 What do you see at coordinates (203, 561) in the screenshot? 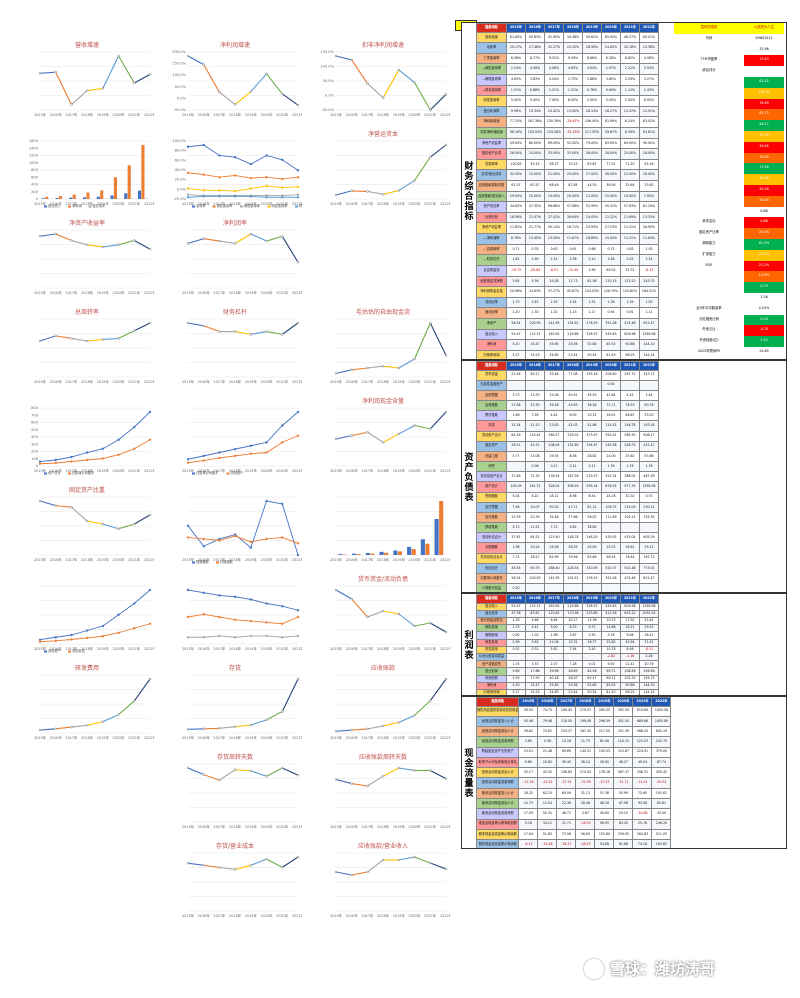
I see `legend-label: 短期借款` at bounding box center [203, 561].